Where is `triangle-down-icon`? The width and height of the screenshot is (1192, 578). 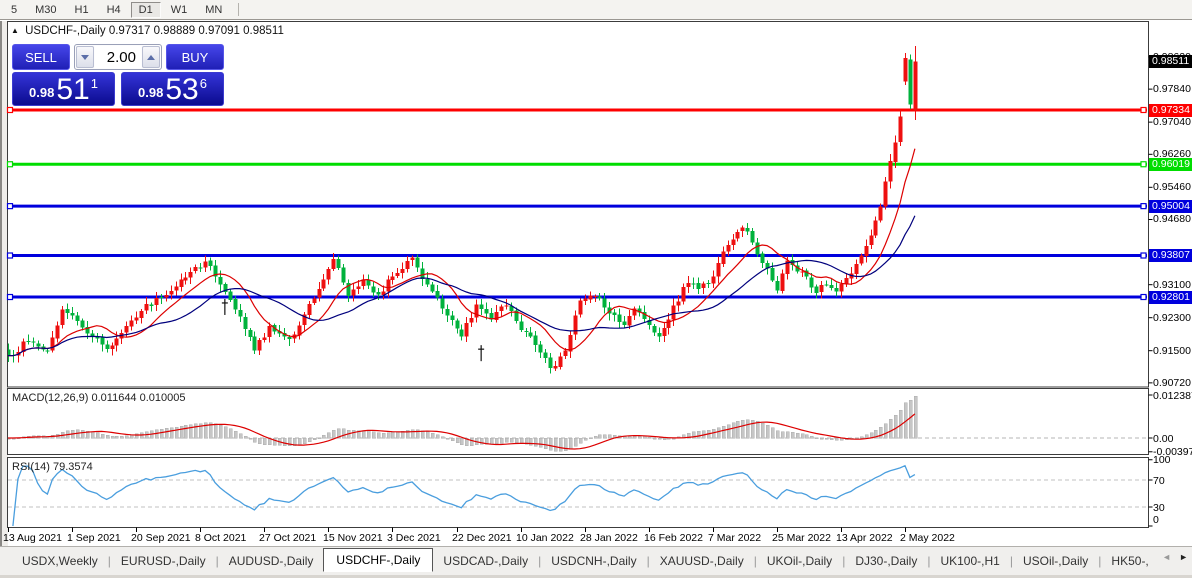 triangle-down-icon is located at coordinates (85, 57).